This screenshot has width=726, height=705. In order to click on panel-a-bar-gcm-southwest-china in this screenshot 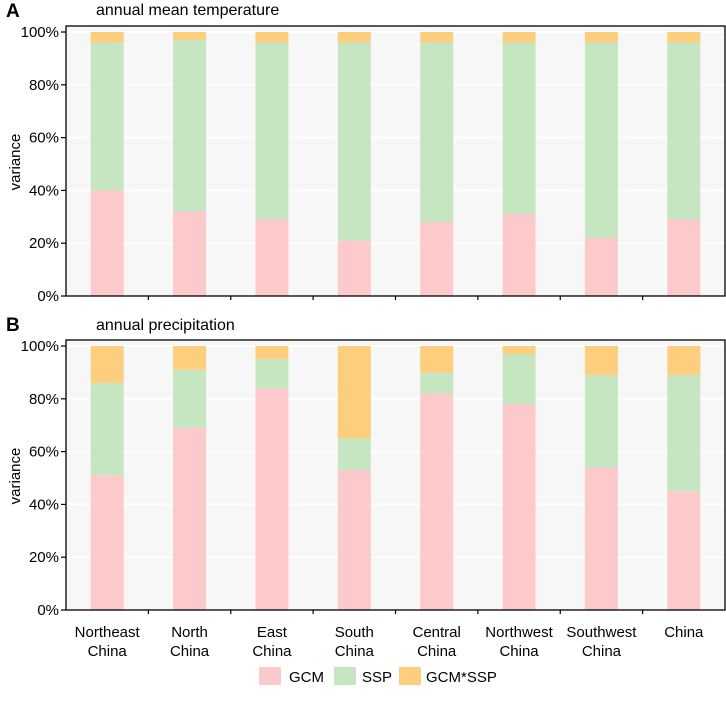, I will do `click(601, 266)`.